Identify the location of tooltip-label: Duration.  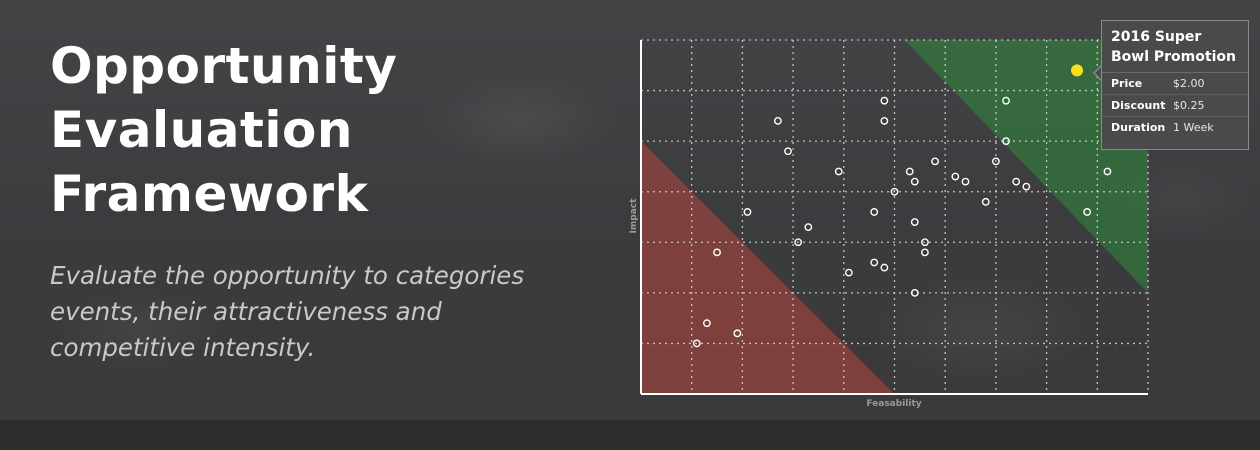
(1138, 127).